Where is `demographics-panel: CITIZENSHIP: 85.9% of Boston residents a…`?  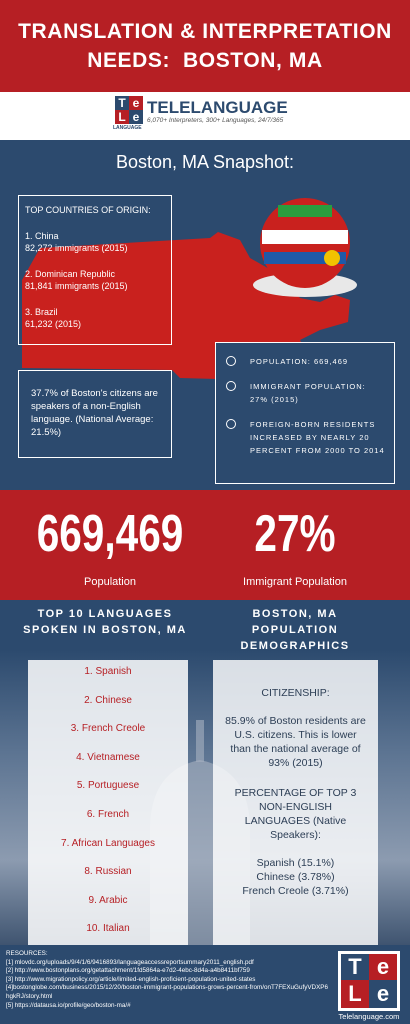 demographics-panel: CITIZENSHIP: 85.9% of Boston residents a… is located at coordinates (295, 802).